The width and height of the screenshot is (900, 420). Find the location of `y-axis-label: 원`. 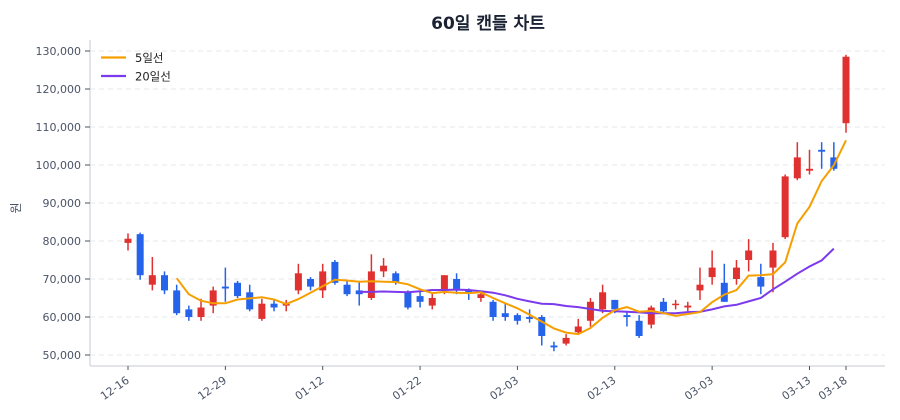

y-axis-label: 원 is located at coordinates (16, 207).